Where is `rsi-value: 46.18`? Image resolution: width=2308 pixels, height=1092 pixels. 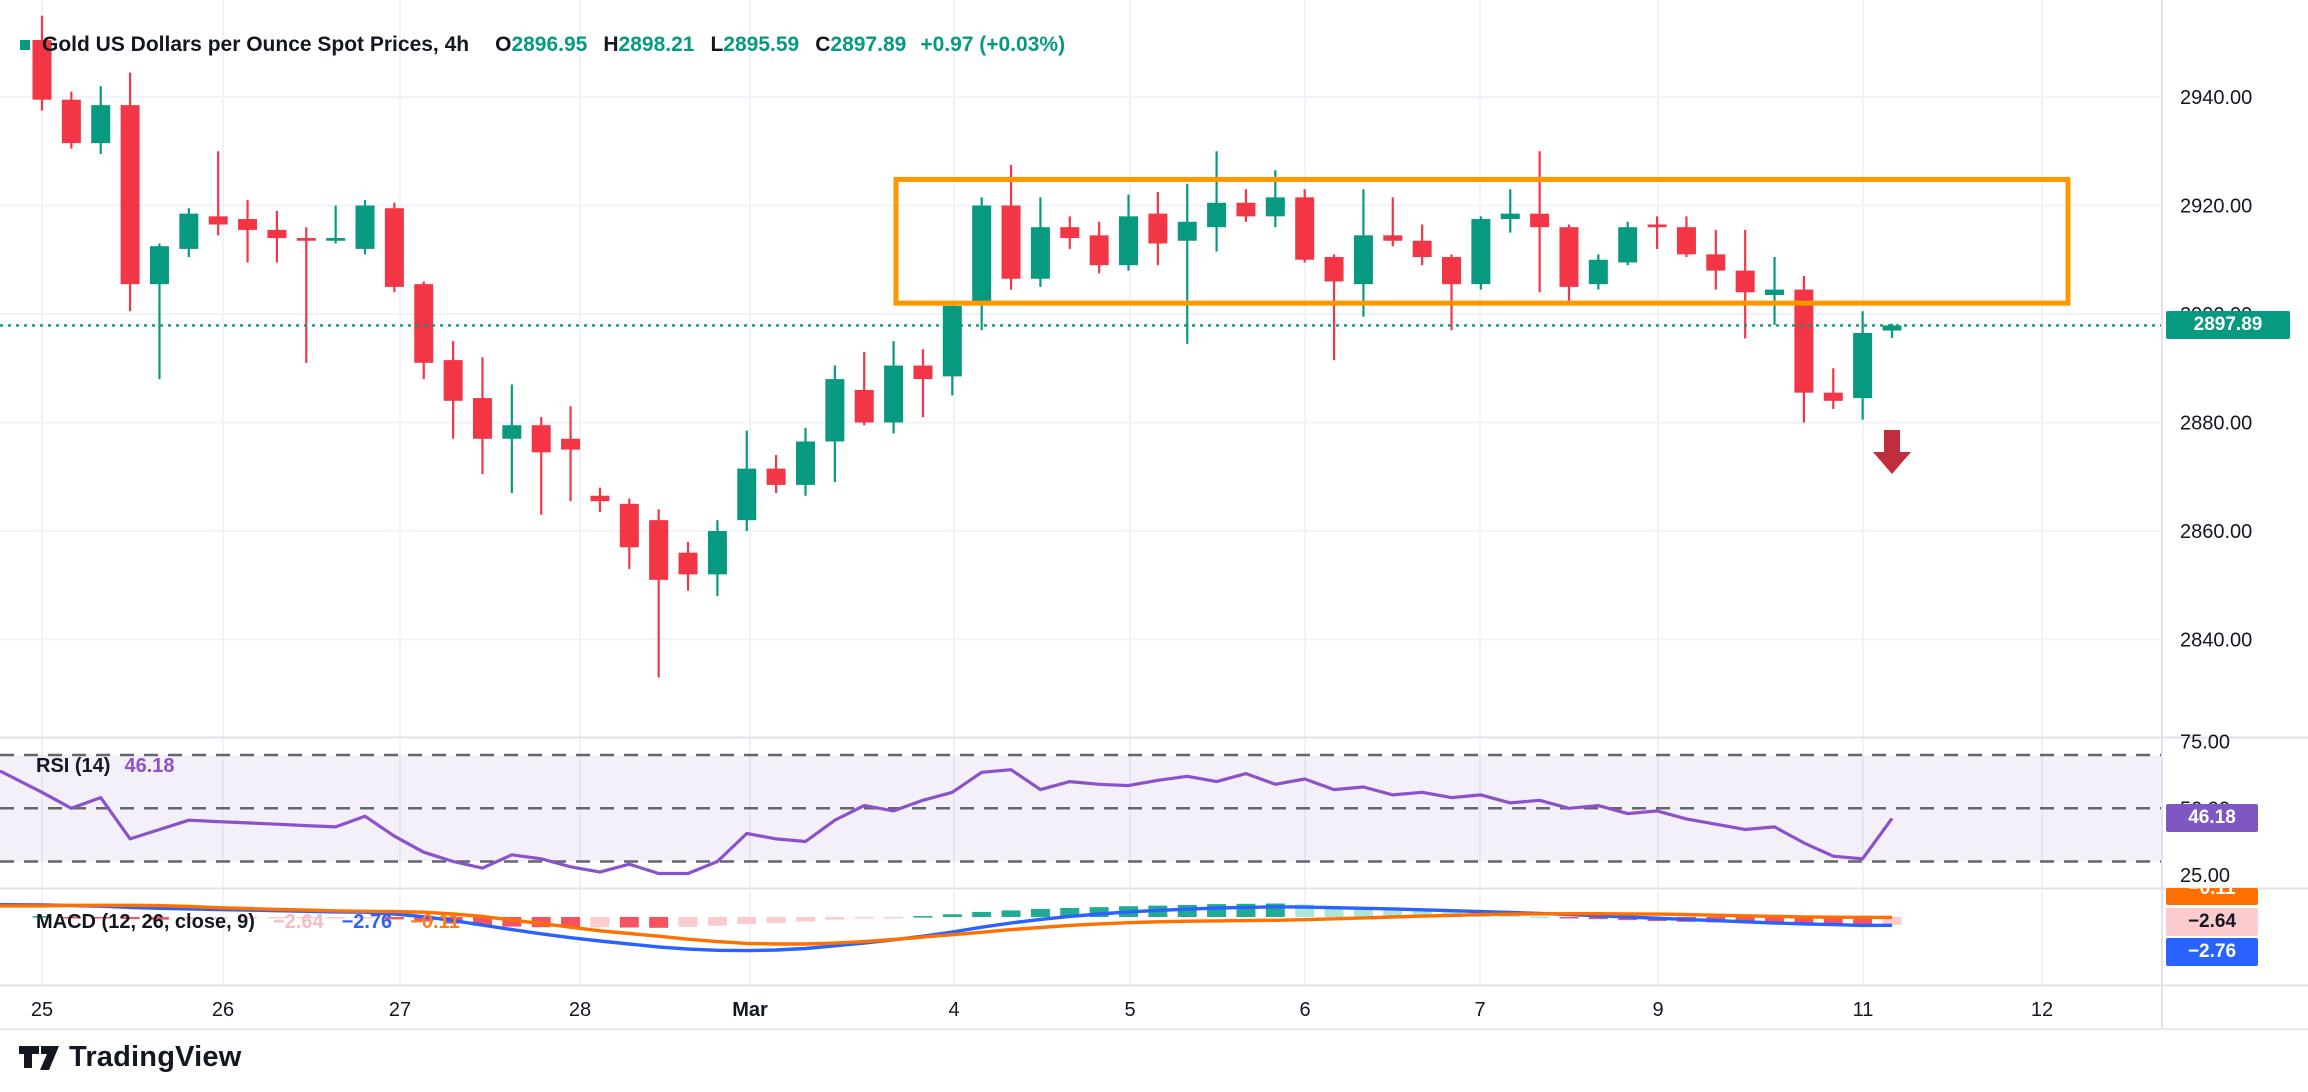
rsi-value: 46.18 is located at coordinates (149, 766).